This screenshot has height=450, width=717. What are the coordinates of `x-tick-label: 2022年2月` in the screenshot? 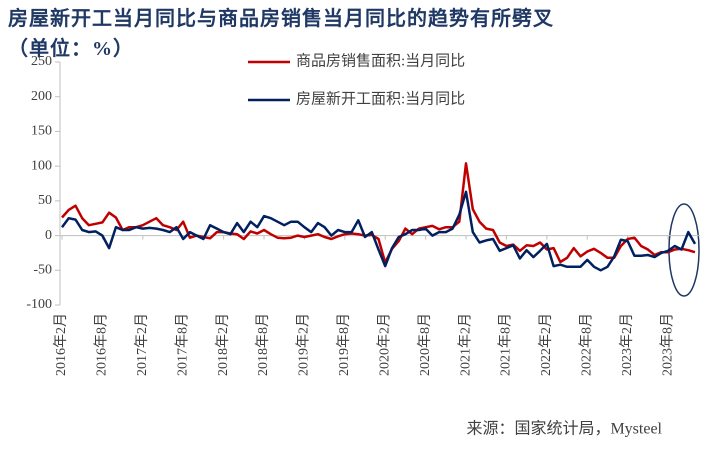 It's located at (546, 344).